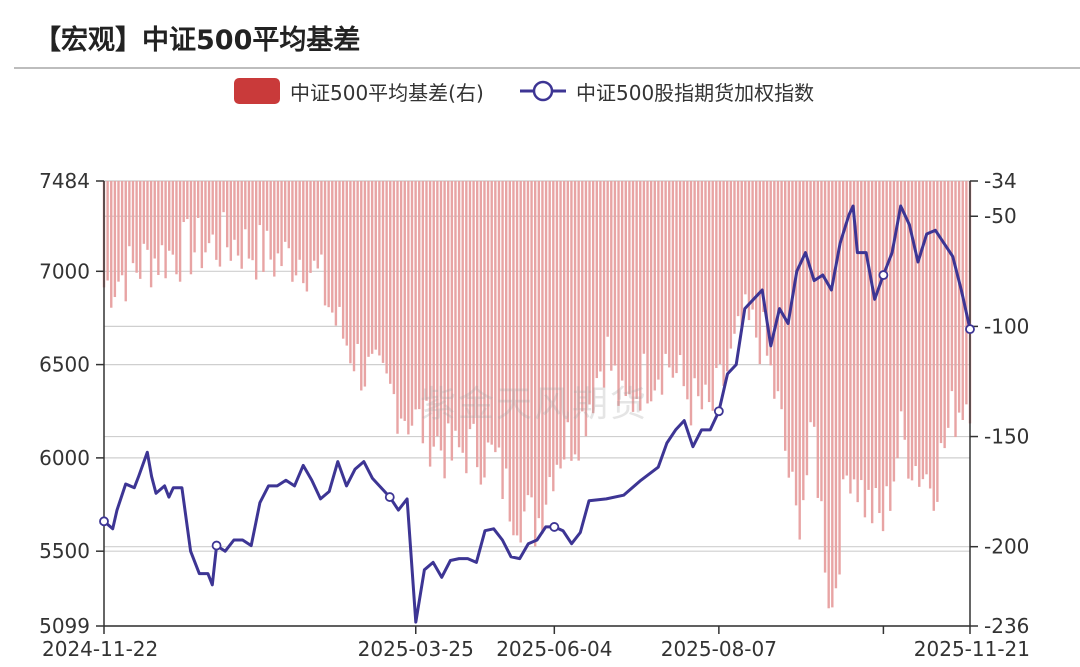 This screenshot has height=667, width=1080. What do you see at coordinates (695, 92) in the screenshot?
I see `legend-label-index: 中证500股指期货加权指数` at bounding box center [695, 92].